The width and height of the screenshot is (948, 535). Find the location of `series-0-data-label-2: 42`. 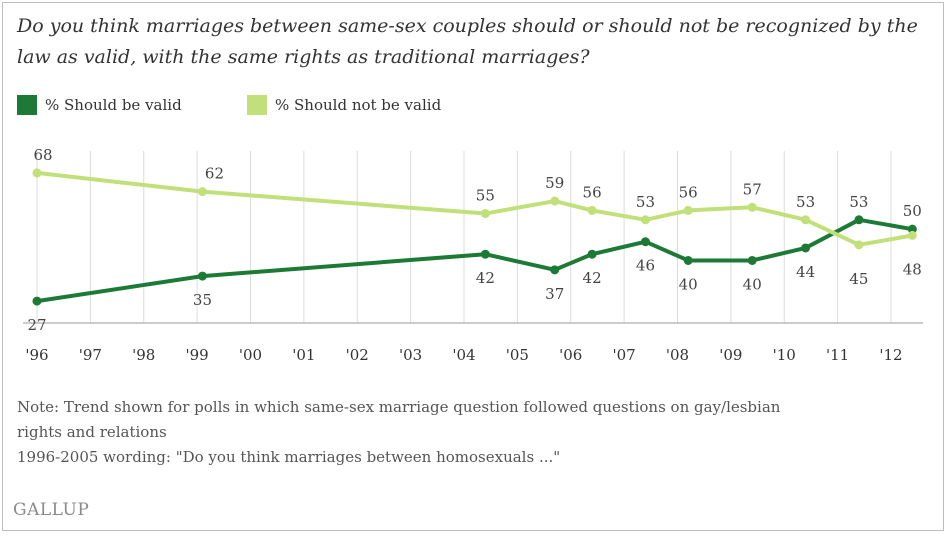

series-0-data-label-2: 42 is located at coordinates (485, 278).